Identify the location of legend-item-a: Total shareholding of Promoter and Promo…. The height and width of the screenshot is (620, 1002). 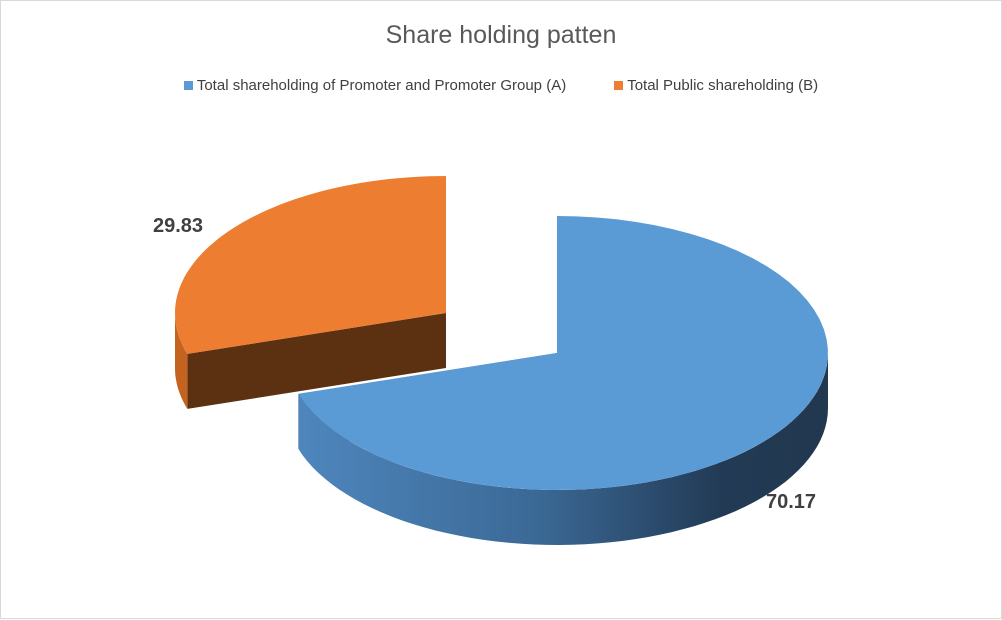
(375, 85).